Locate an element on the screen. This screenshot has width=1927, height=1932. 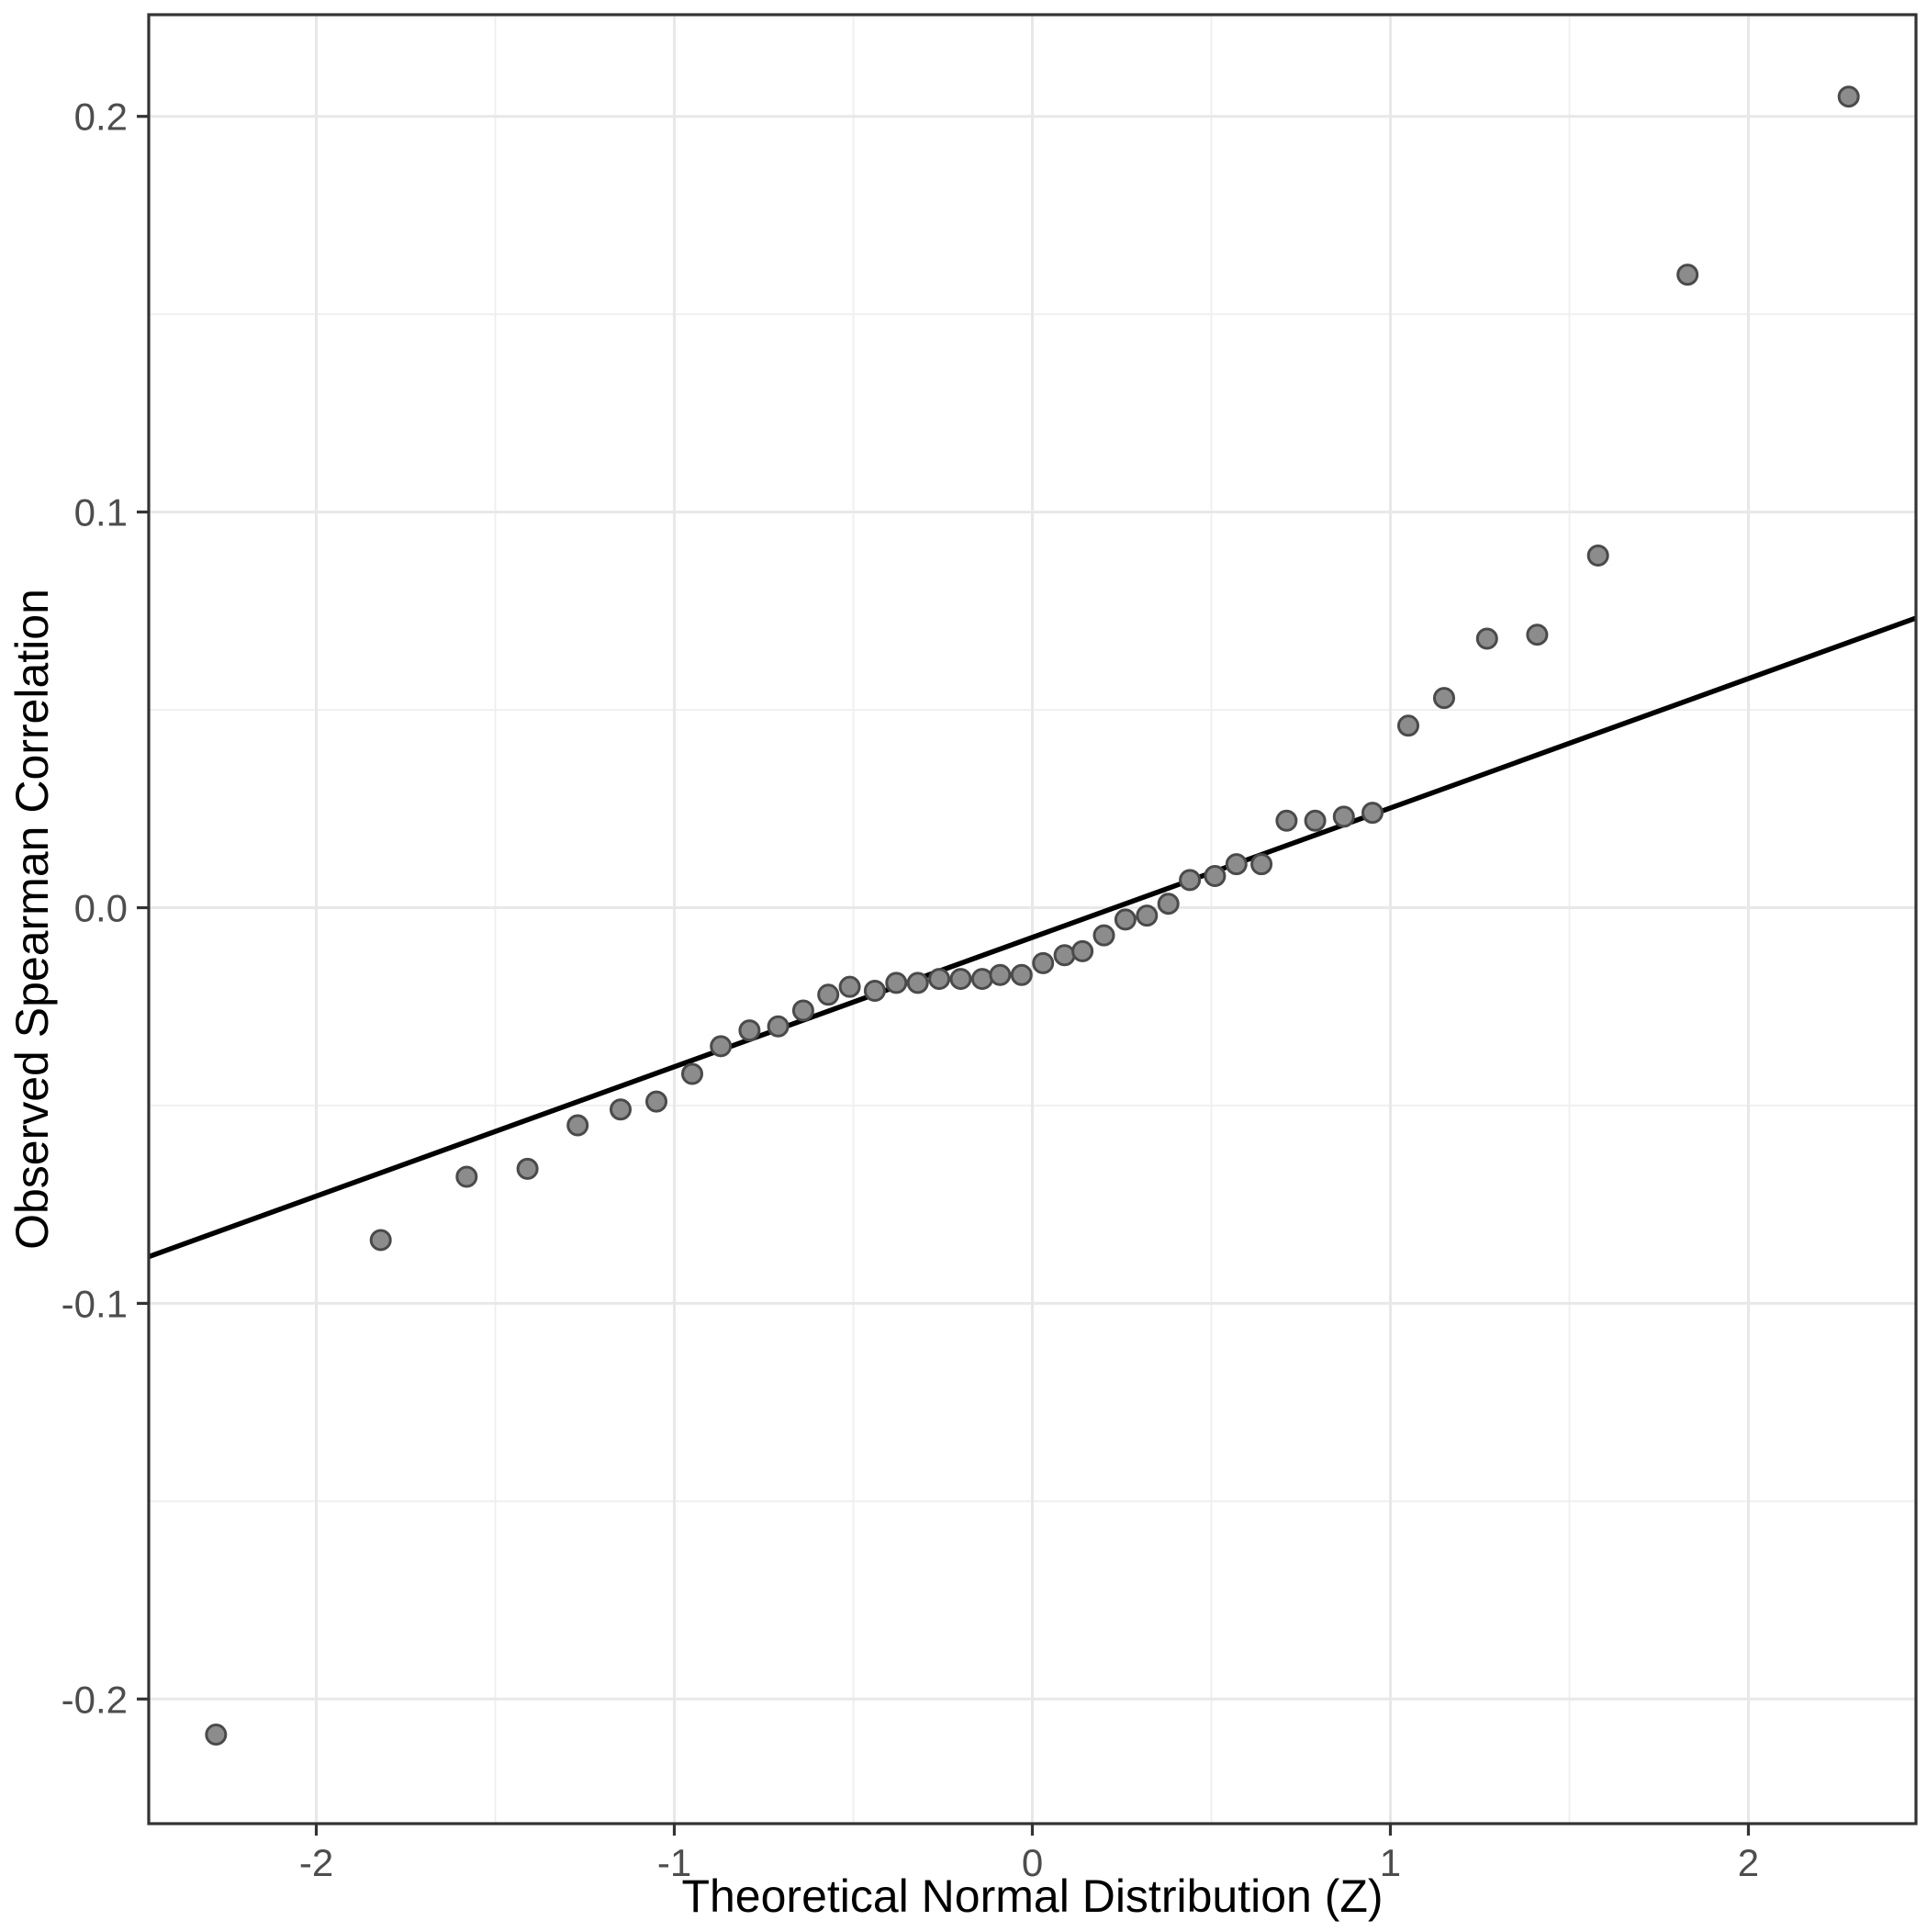
y-axis-title: Observed Spearman Correlation is located at coordinates (32, 919).